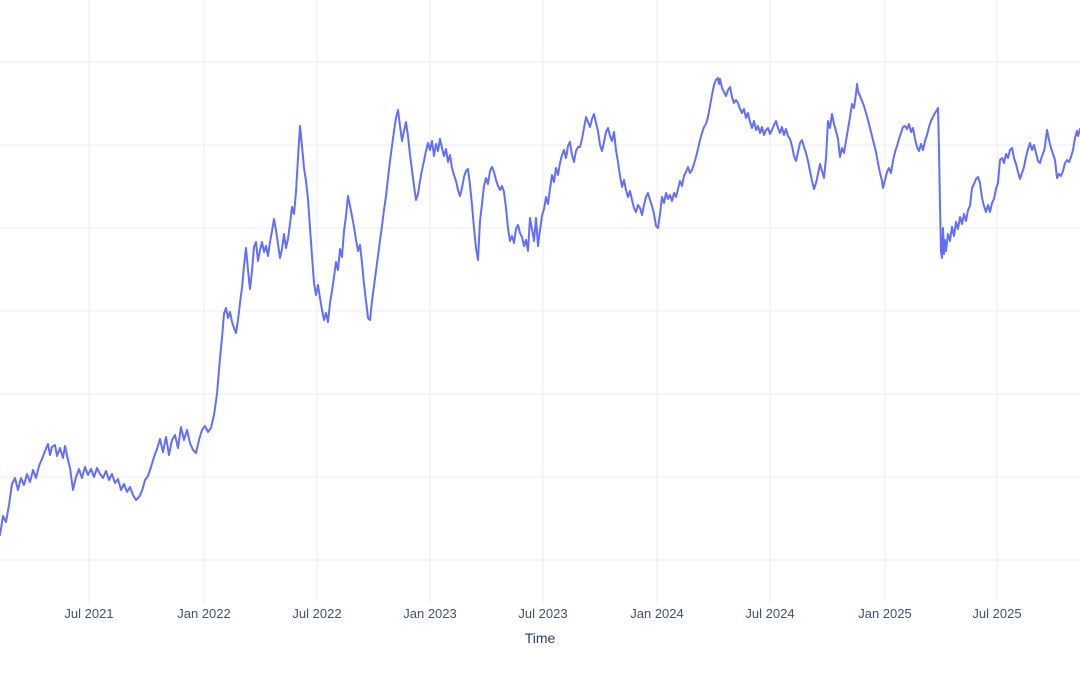  I want to click on x-tick-label: Jan 2025, so click(885, 613).